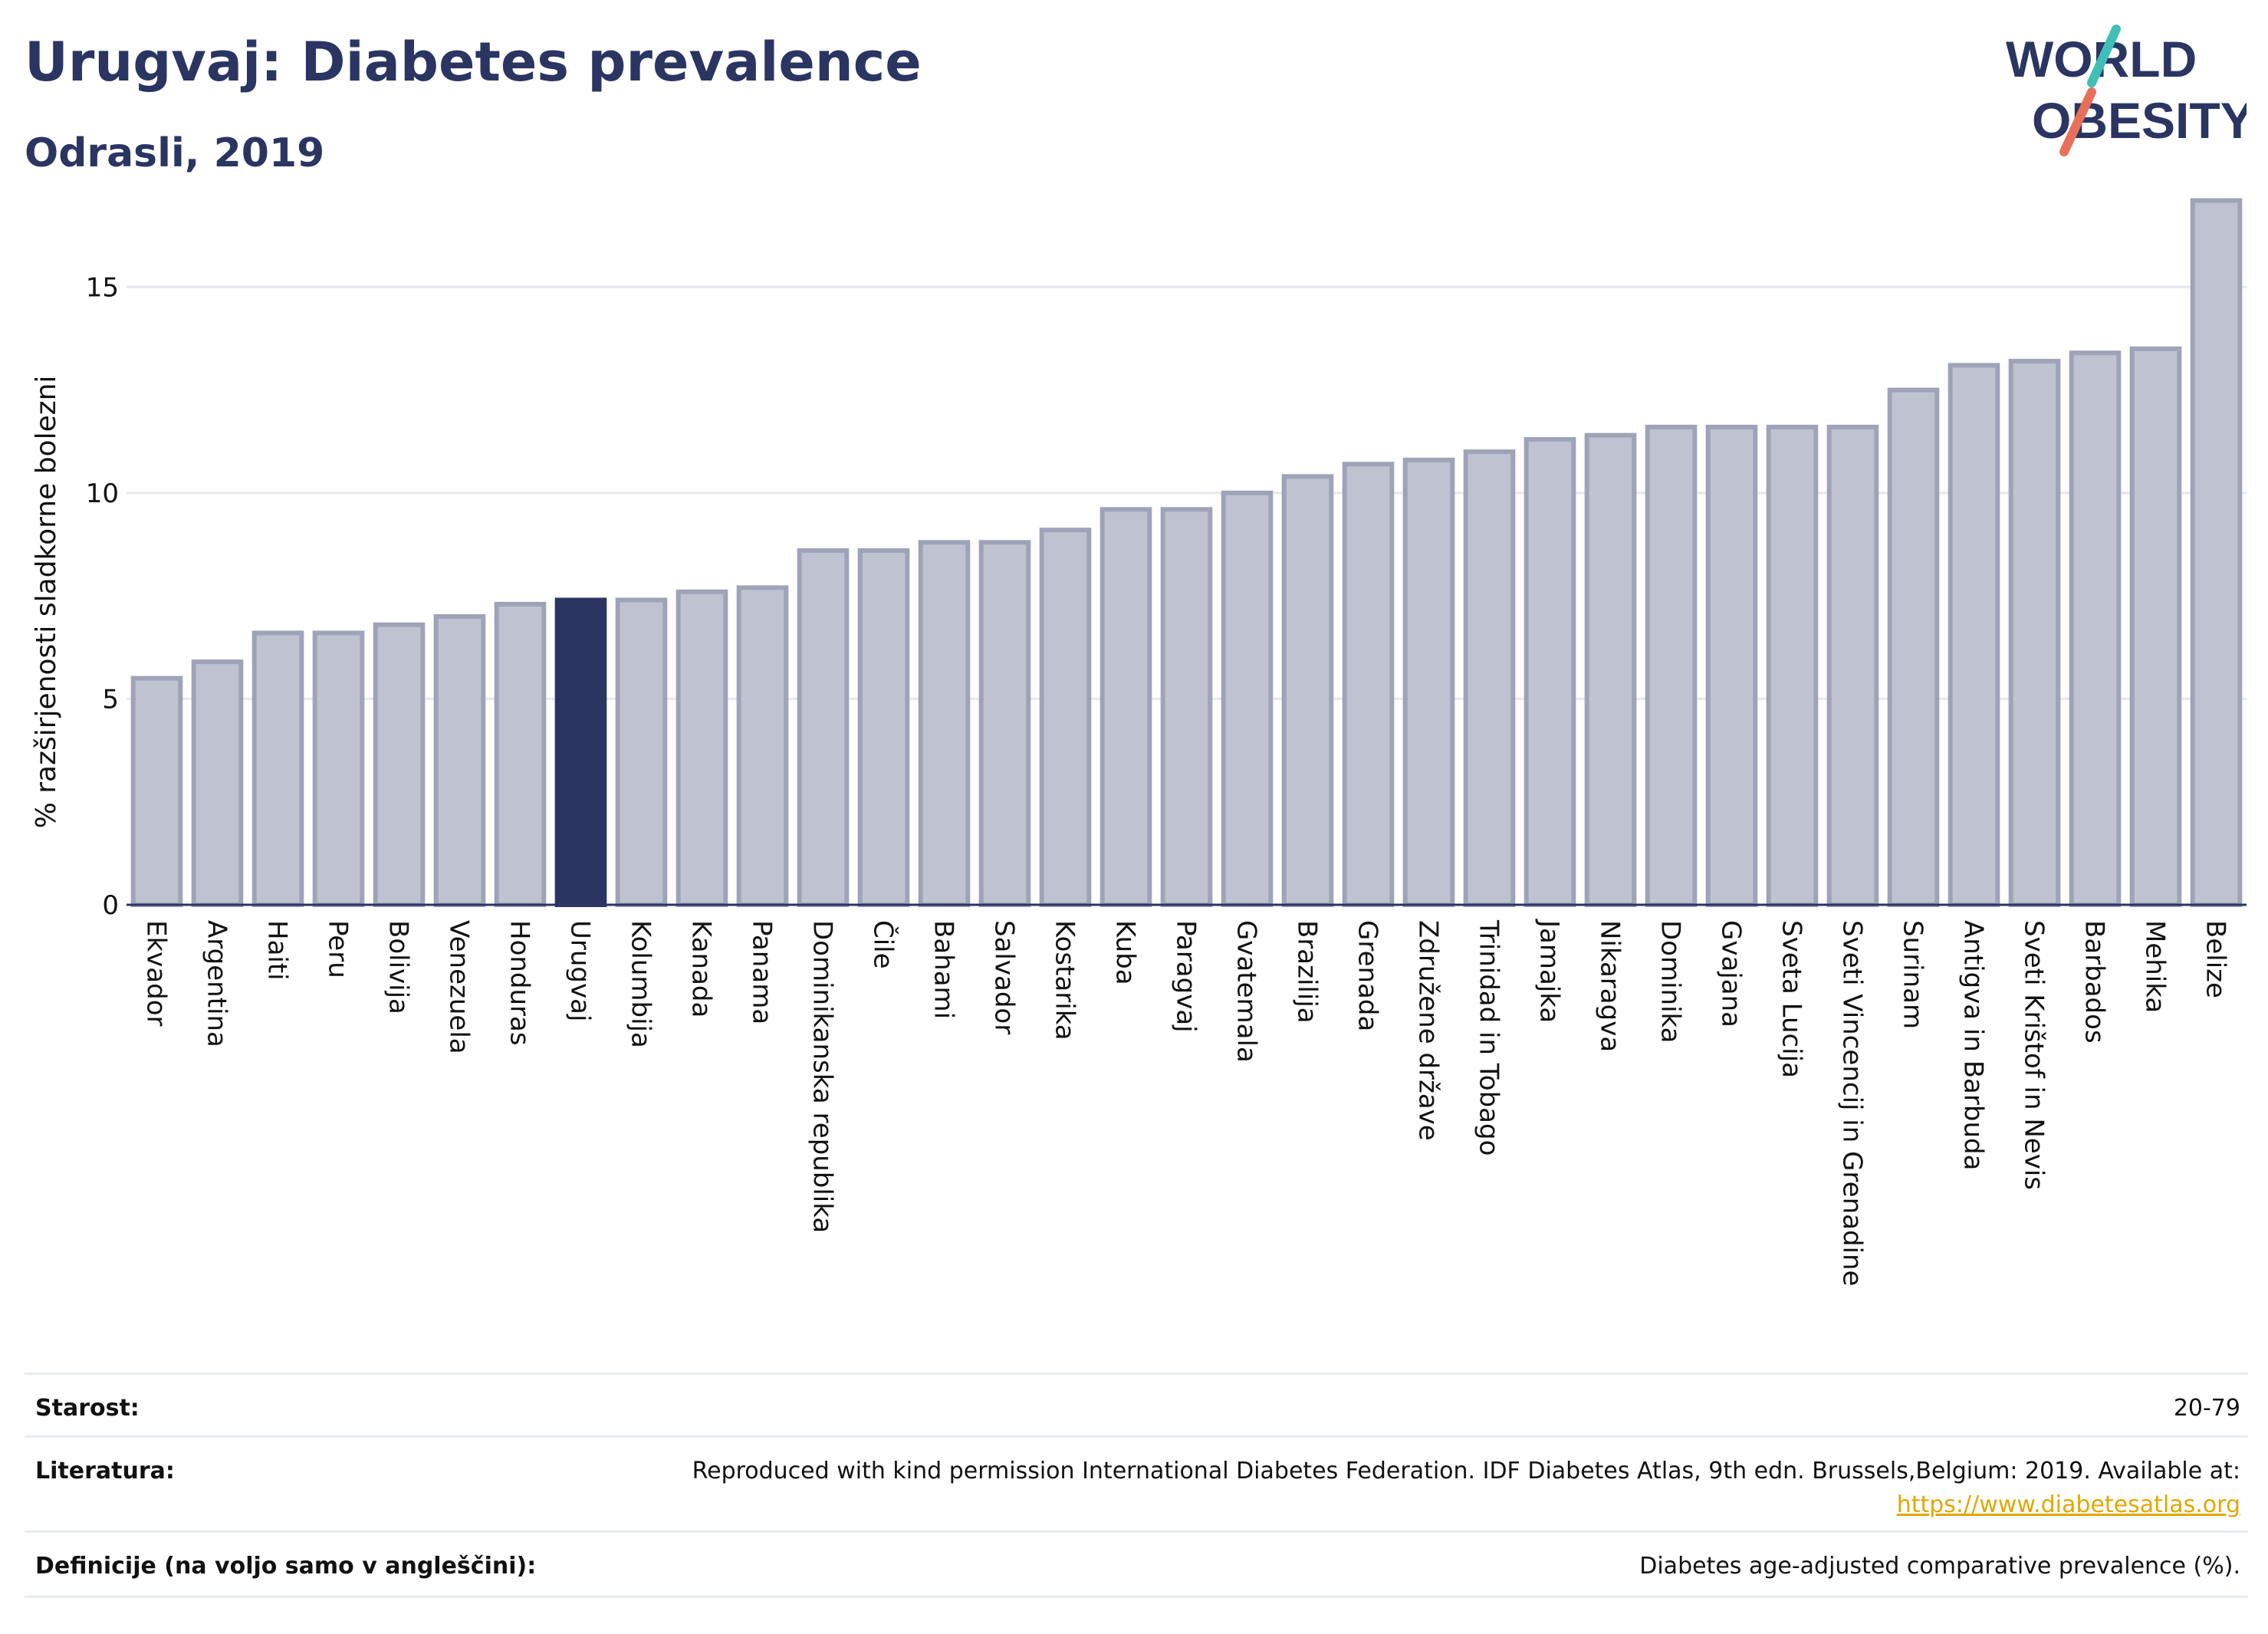 The height and width of the screenshot is (1634, 2268). Describe the element at coordinates (110, 700) in the screenshot. I see `y-tick-label: 5` at that location.